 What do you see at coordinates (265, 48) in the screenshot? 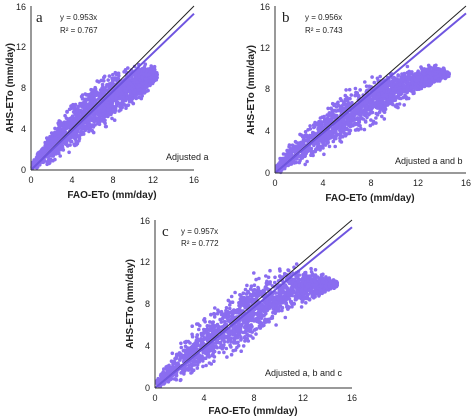
I see `y-tick-label: 12` at bounding box center [265, 48].